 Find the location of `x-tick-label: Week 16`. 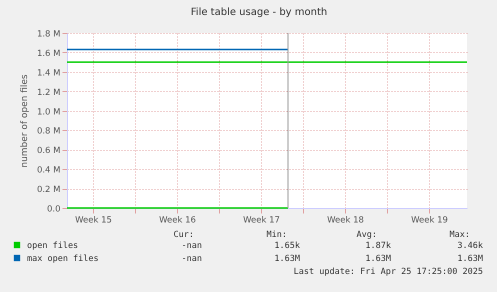

x-tick-label: Week 16 is located at coordinates (177, 221).